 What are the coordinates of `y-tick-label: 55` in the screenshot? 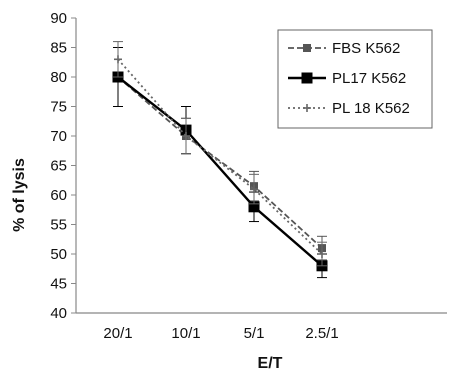 It's located at (58, 225).